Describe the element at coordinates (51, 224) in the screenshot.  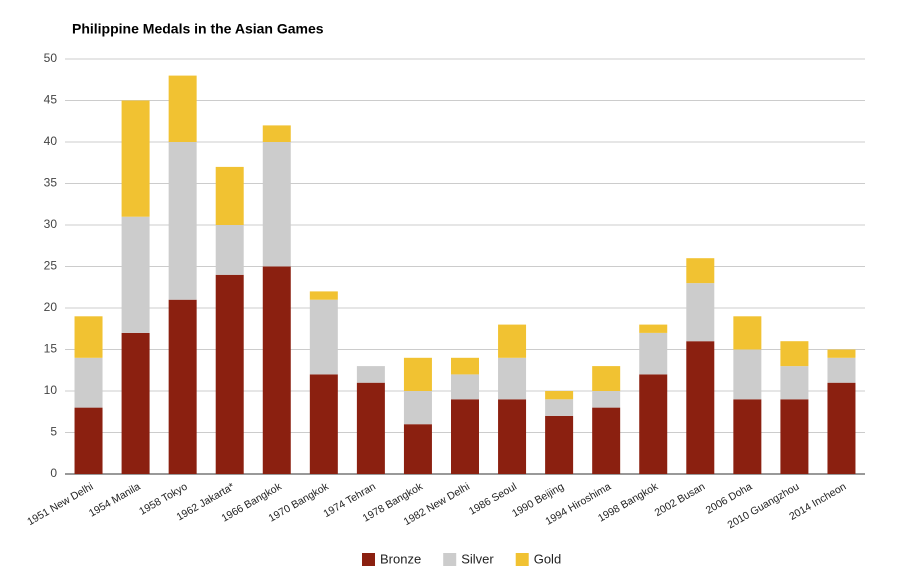
I see `y-tick-label: 30` at that location.